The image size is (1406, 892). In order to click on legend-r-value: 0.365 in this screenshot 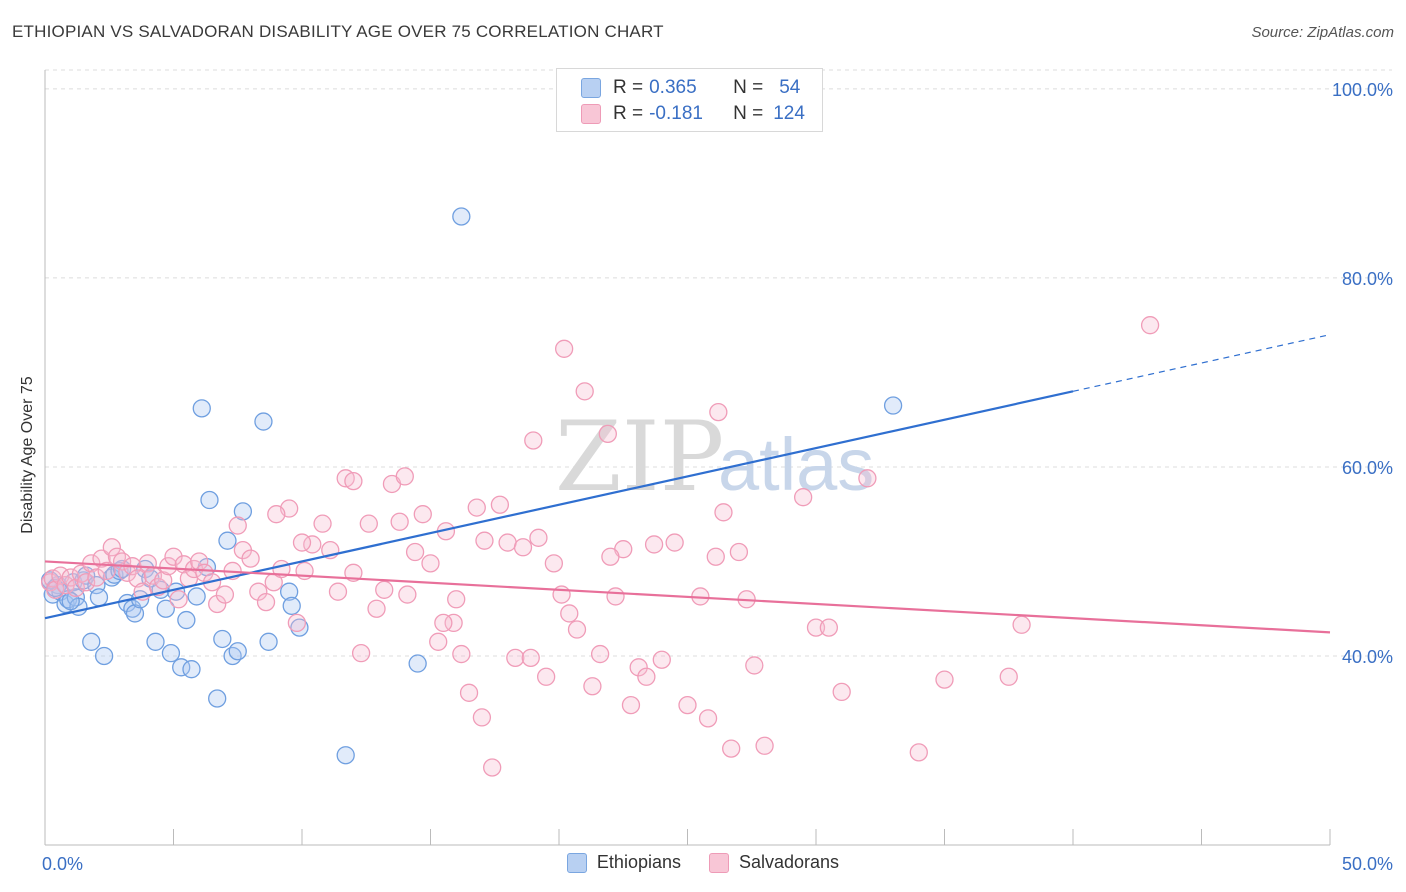, I will do `click(673, 87)`.